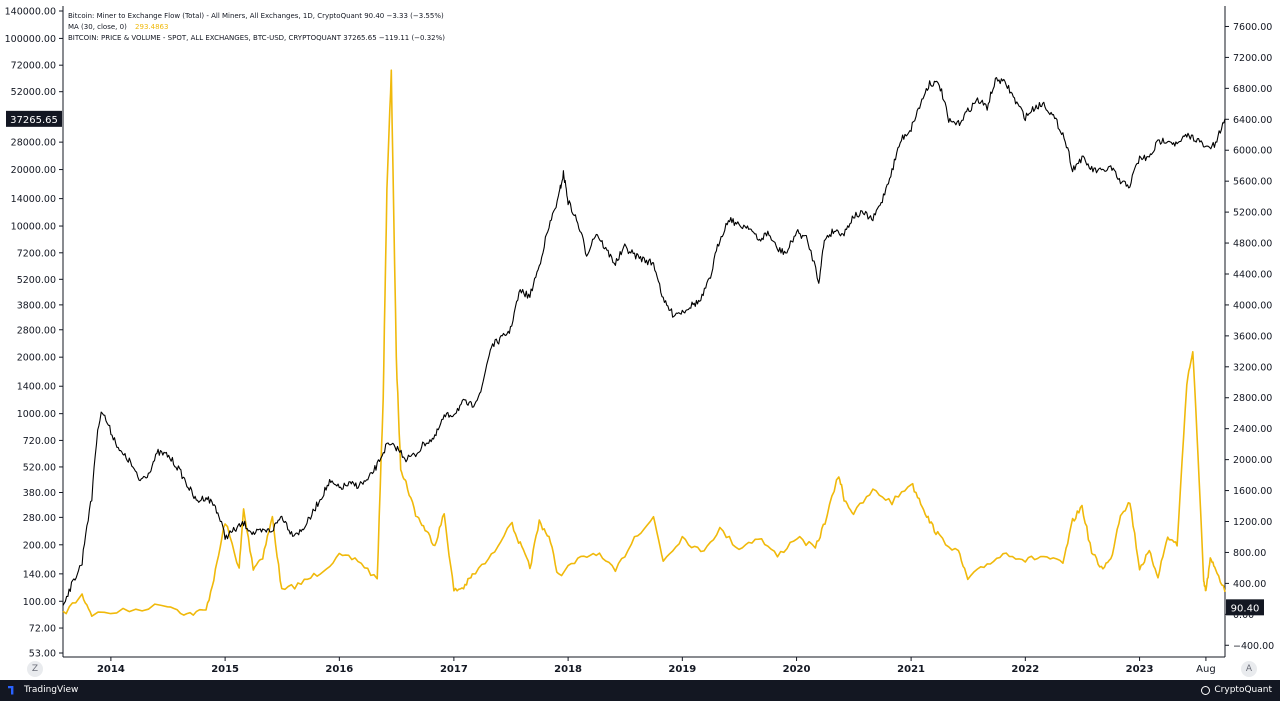 The width and height of the screenshot is (1280, 701). I want to click on cryptoquant-brand-label: CryptoQuant, so click(1243, 690).